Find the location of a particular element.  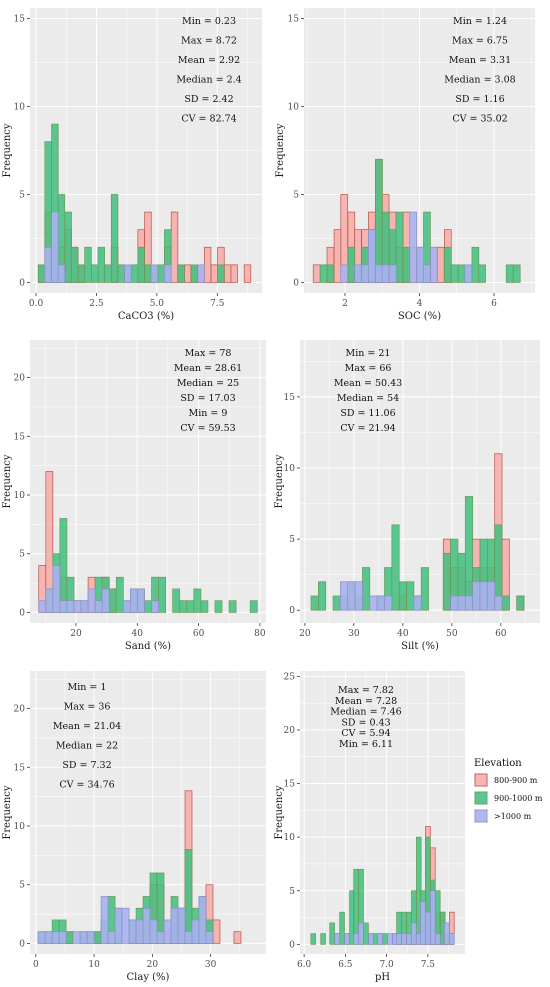

stat-line: CV = 21.94 is located at coordinates (367, 428).